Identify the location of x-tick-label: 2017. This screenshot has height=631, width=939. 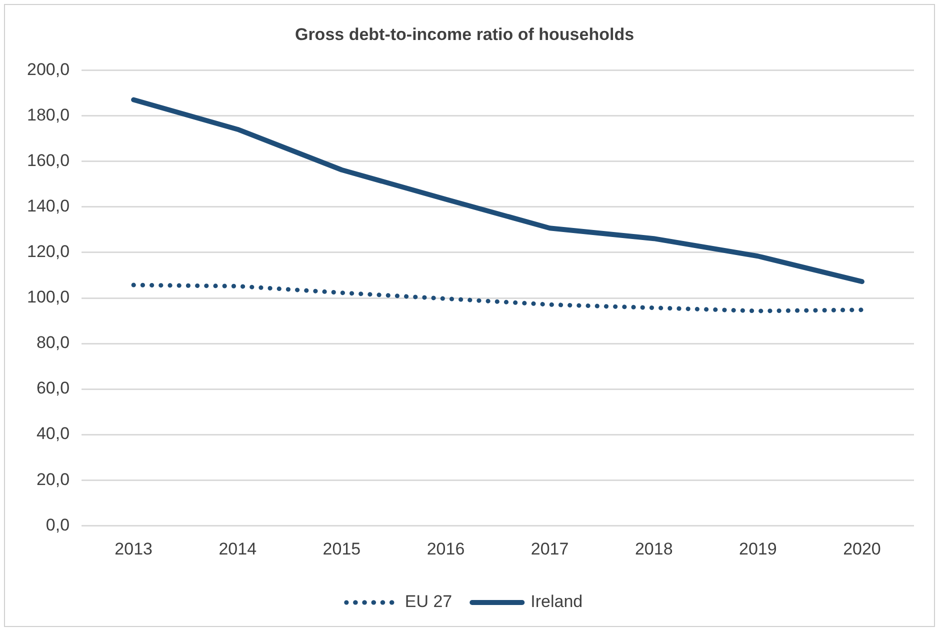
(549, 548).